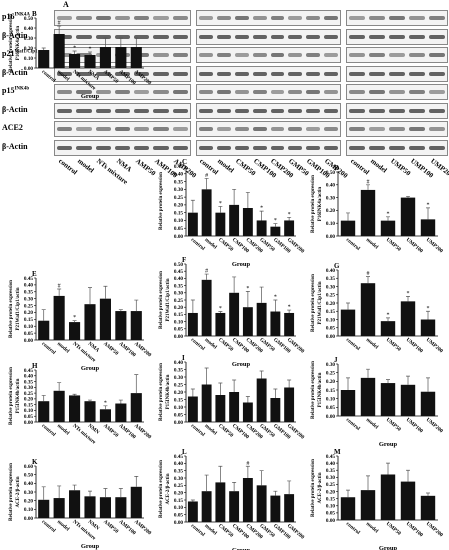 The image size is (449, 550). What do you see at coordinates (34, 274) in the screenshot?
I see `panel-letter: E` at bounding box center [34, 274].